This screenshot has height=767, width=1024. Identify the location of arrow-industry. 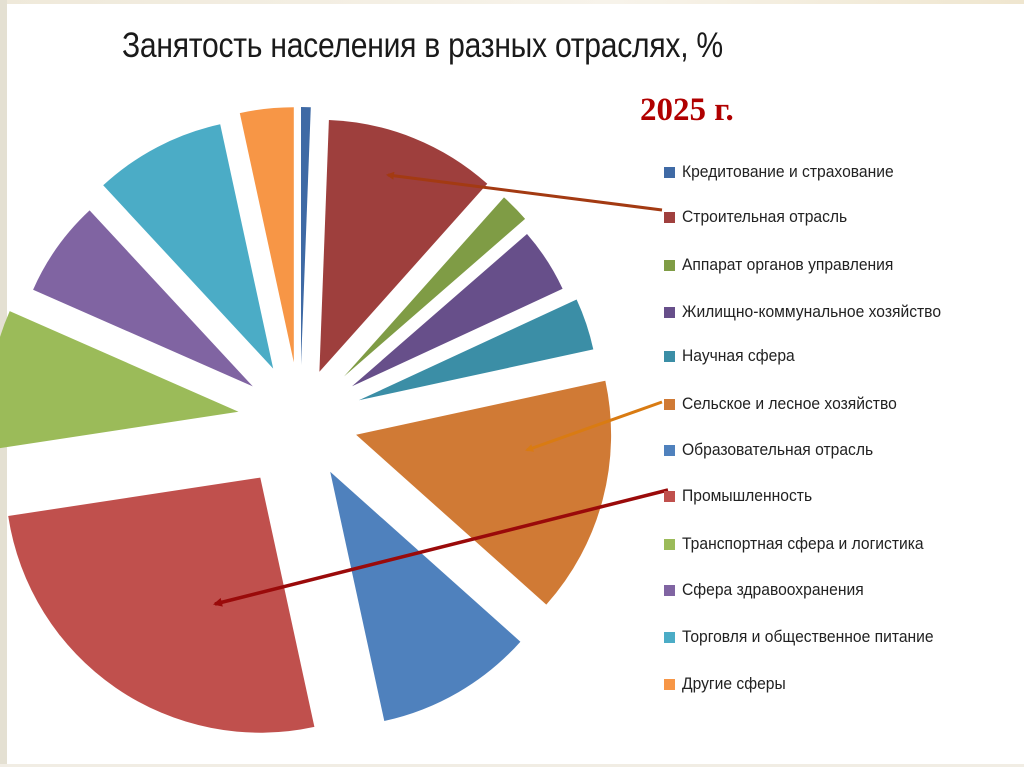
(441, 547).